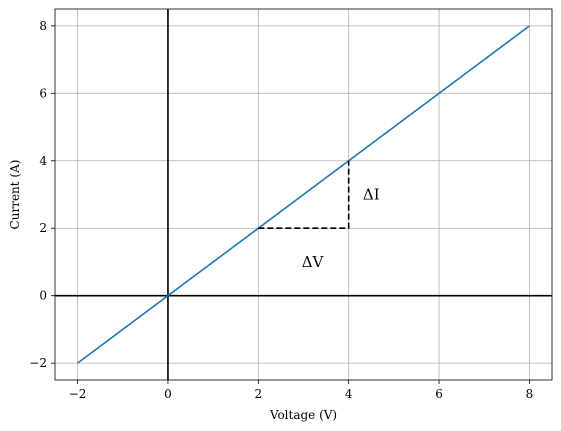 Image resolution: width=561 pixels, height=431 pixels. I want to click on delta-triangle, so click(304, 195).